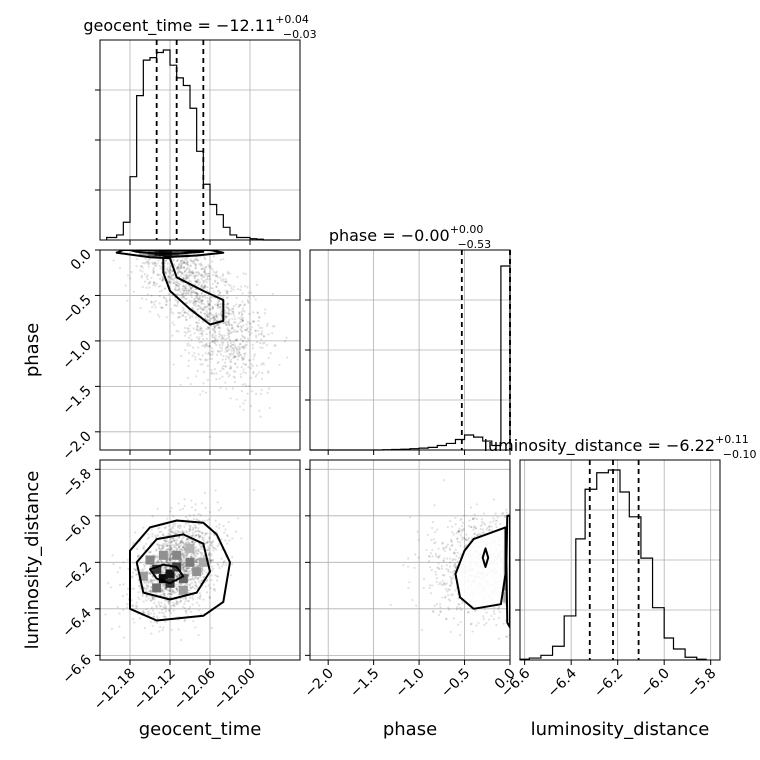  What do you see at coordinates (200, 344) in the screenshot?
I see `clipped-layer` at bounding box center [200, 344].